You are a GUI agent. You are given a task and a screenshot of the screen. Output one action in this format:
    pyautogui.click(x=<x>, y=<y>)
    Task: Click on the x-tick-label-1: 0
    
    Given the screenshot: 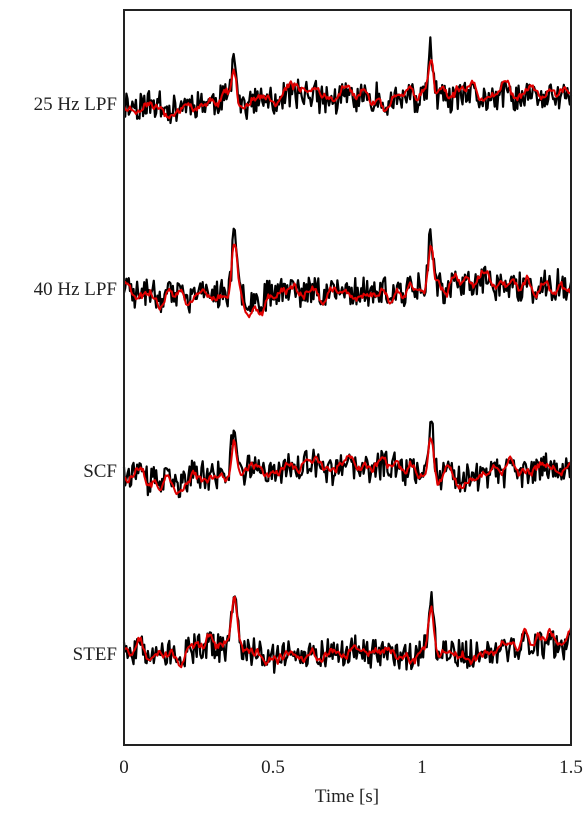 What is the action you would take?
    pyautogui.click(x=124, y=767)
    